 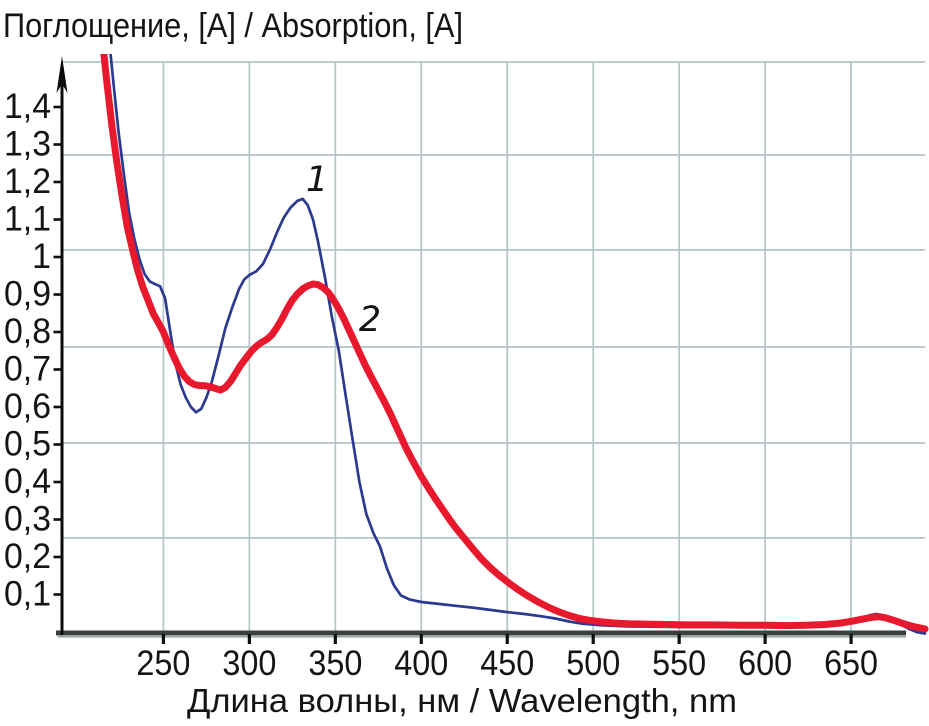 I want to click on y-tick-label: 1,2, so click(x=27, y=181).